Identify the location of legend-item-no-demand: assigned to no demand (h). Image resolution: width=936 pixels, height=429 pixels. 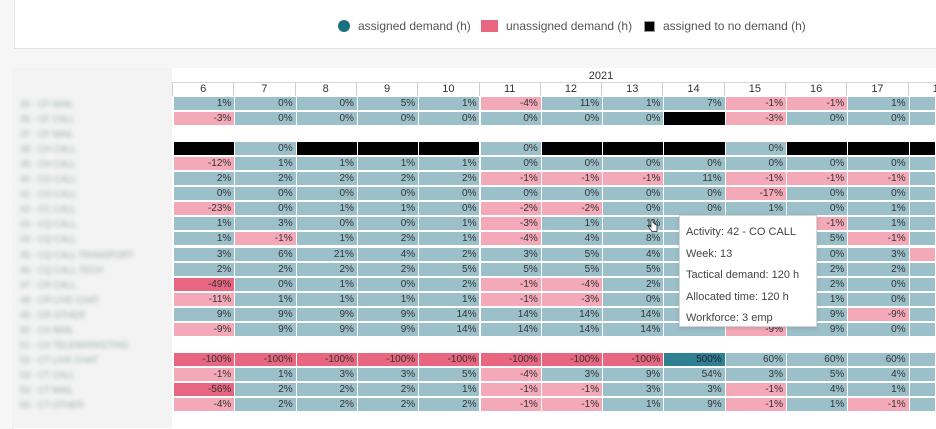
(725, 26).